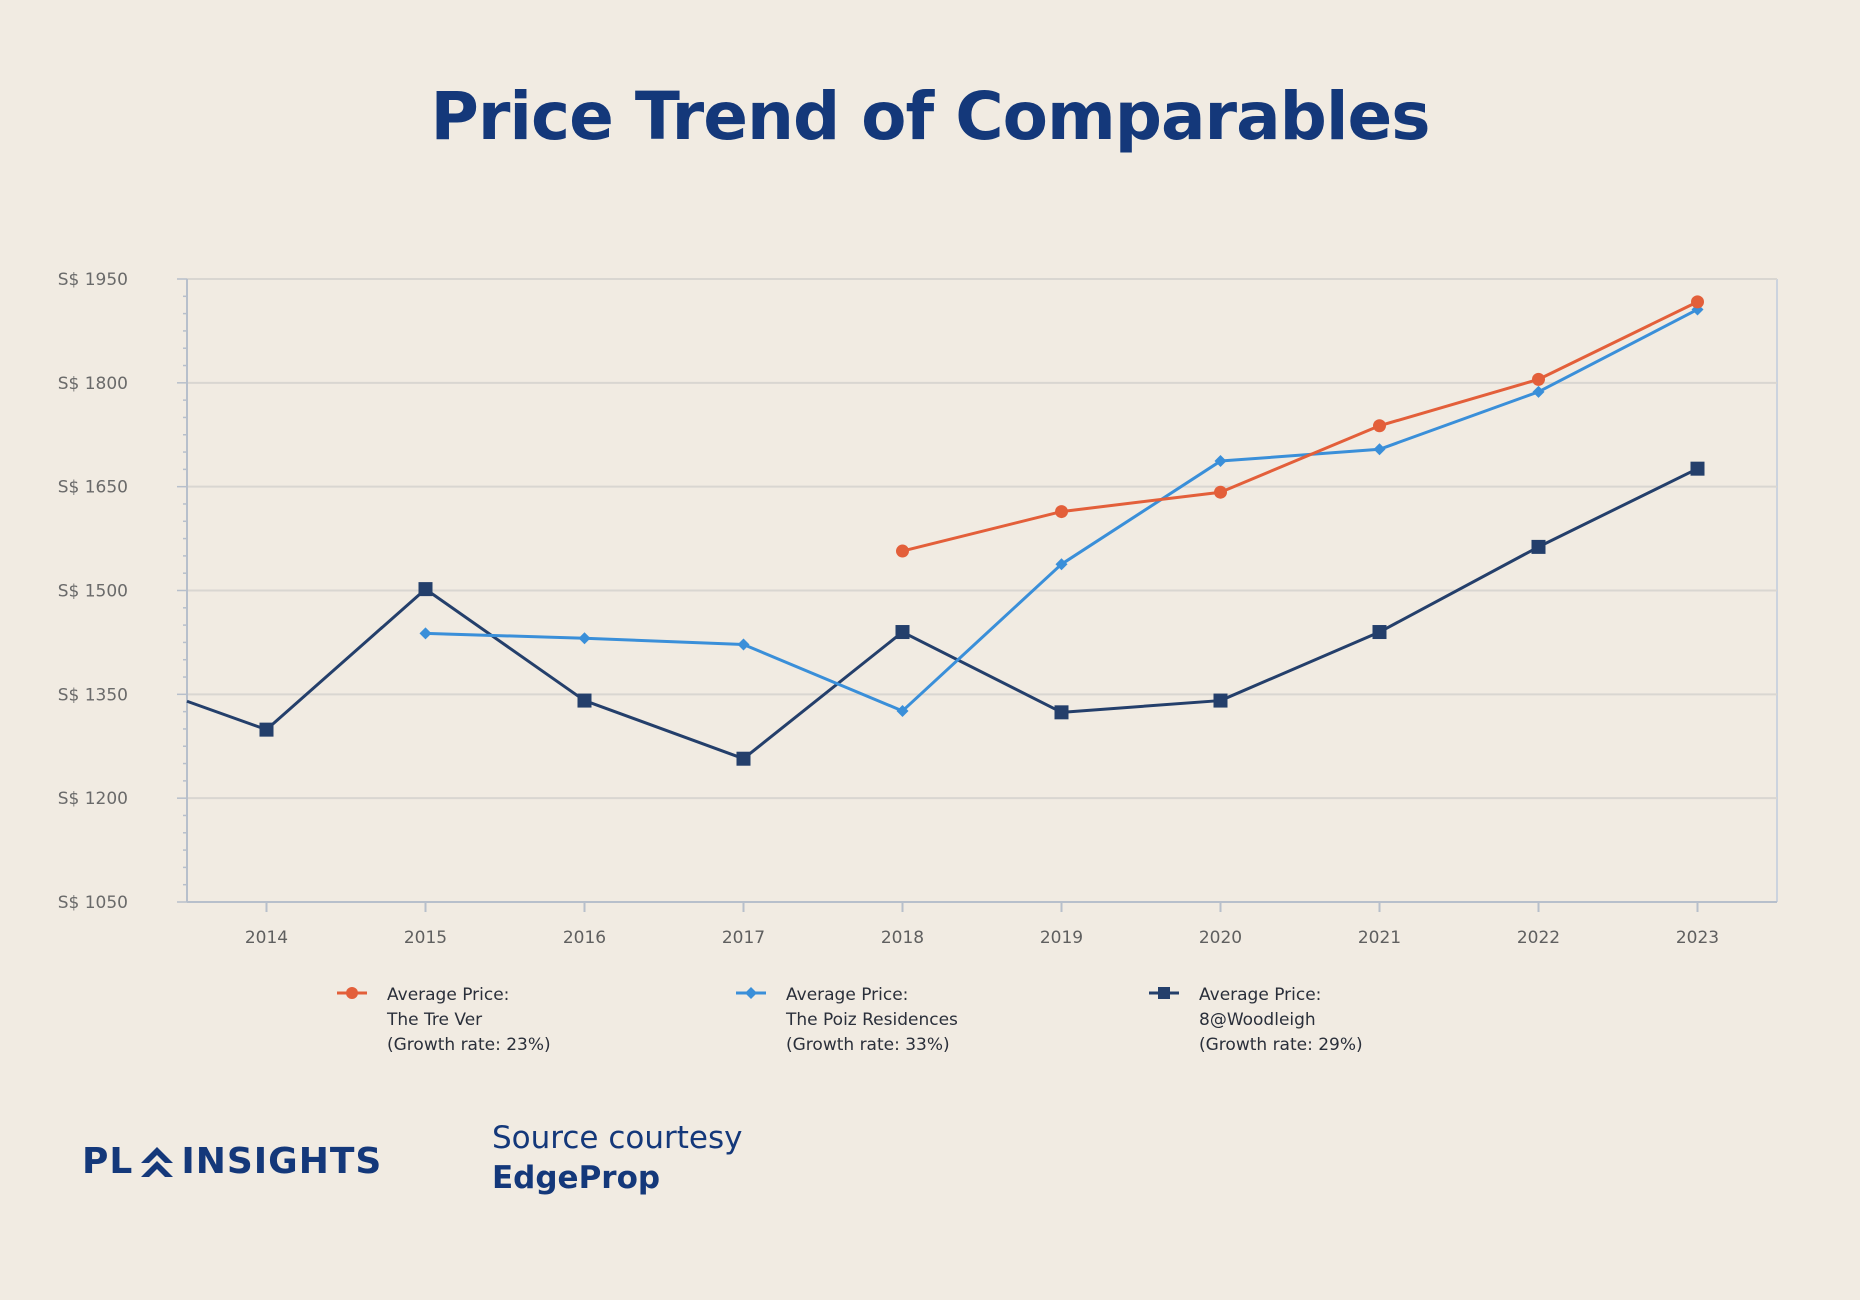 This screenshot has height=1300, width=1860. I want to click on brand-logo: PL INSIGHTS, so click(232, 1161).